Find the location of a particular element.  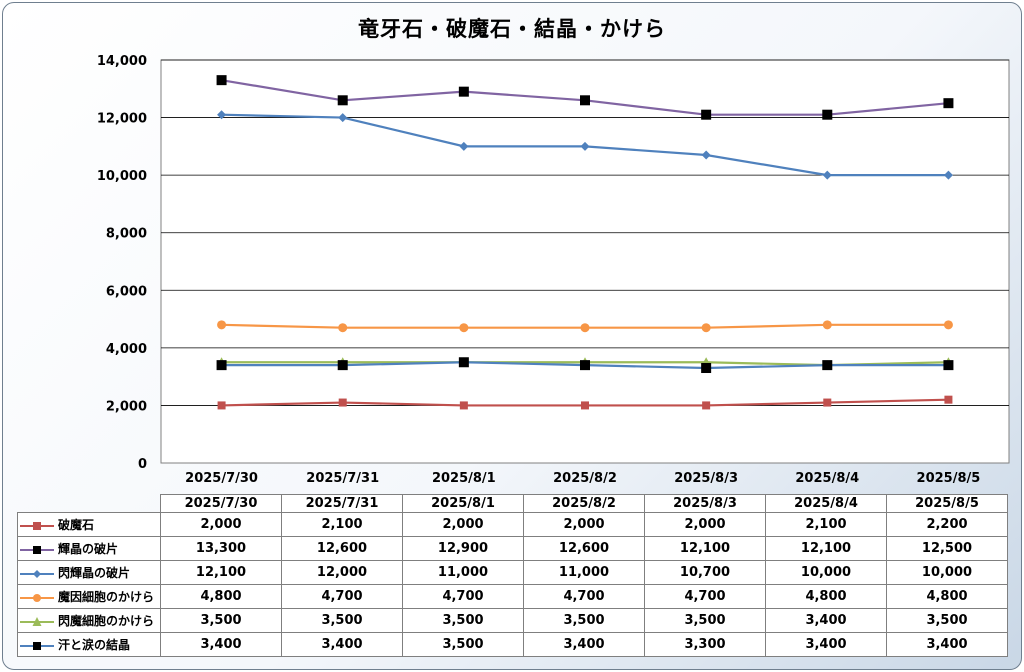

table-column-header: 2025/8/4 is located at coordinates (826, 503).